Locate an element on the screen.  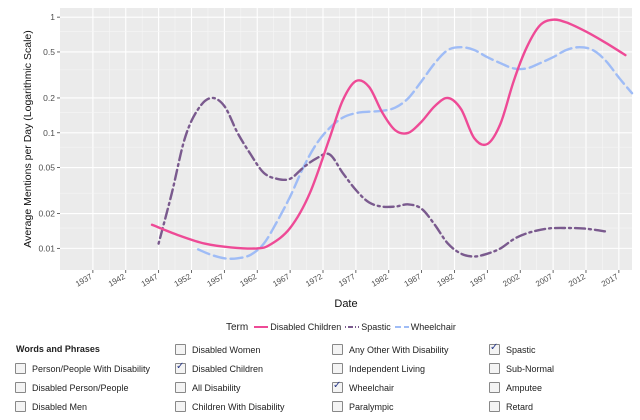
legend-key-spastic is located at coordinates (352, 327).